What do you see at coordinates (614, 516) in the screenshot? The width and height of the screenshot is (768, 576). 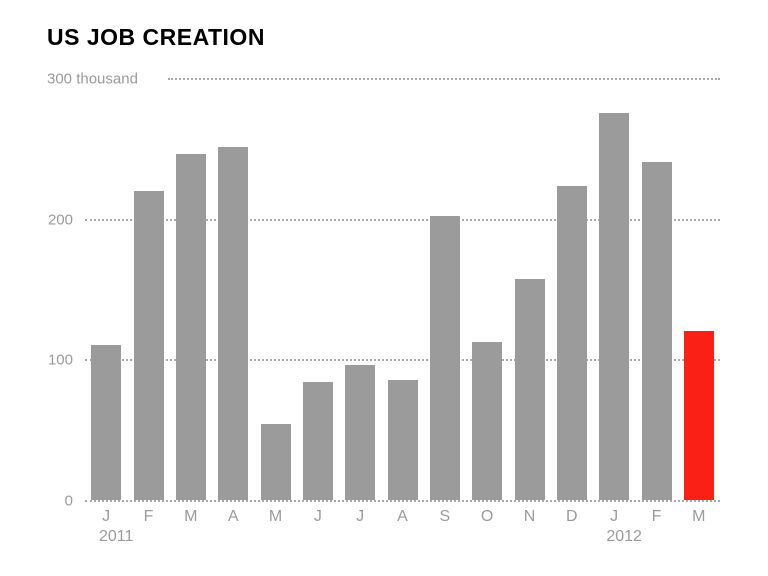 I see `x-tick-label-12: J` at bounding box center [614, 516].